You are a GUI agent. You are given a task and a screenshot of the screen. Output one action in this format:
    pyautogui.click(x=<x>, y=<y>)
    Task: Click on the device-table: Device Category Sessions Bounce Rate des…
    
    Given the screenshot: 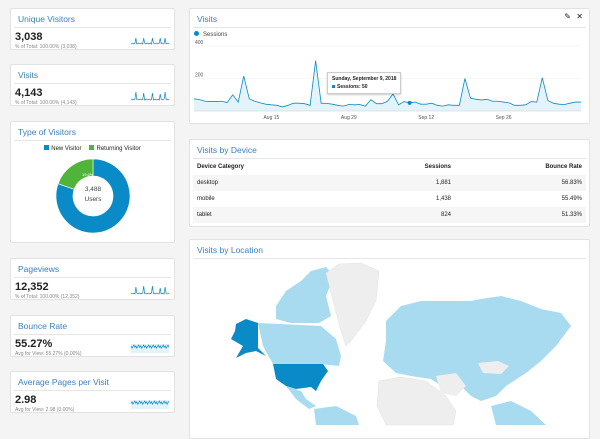 What is the action you would take?
    pyautogui.click(x=389, y=191)
    